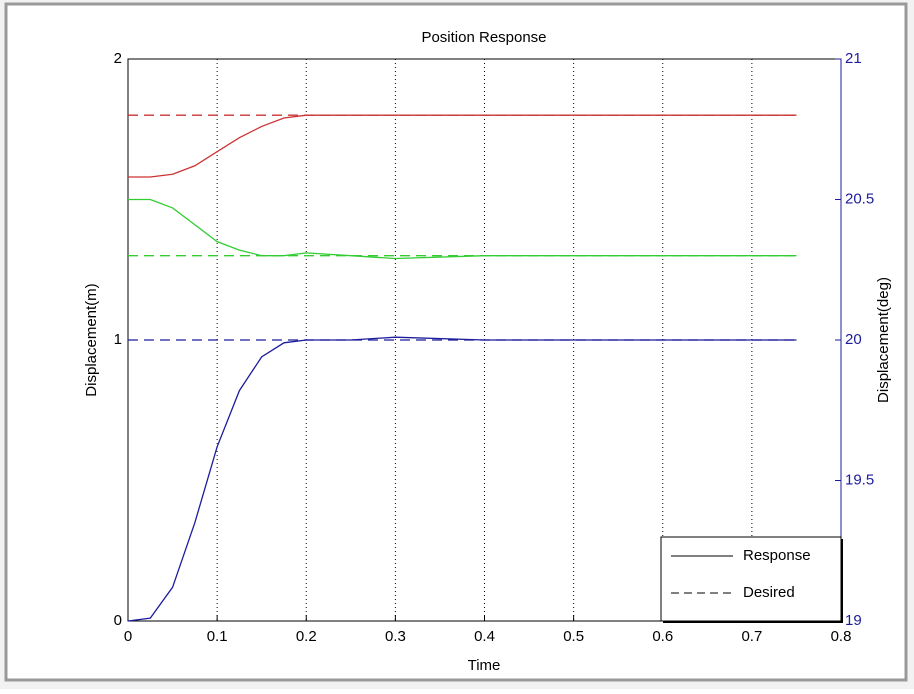 This screenshot has height=694, width=914. Describe the element at coordinates (751, 579) in the screenshot. I see `legend-box` at that location.